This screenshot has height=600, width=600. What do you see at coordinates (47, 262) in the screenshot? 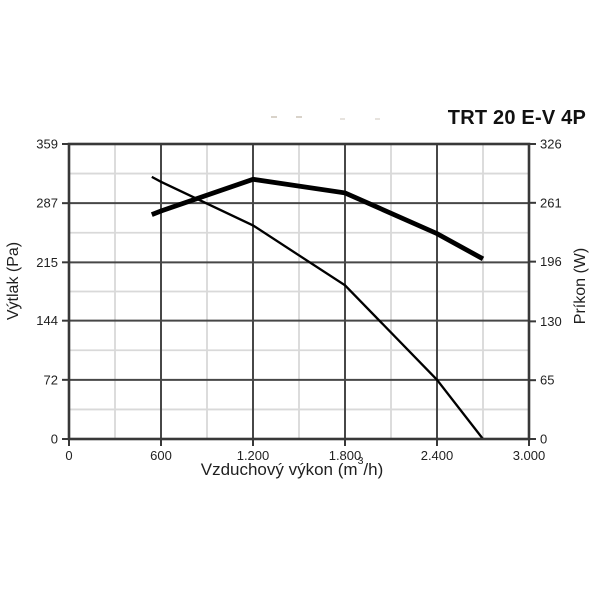
I see `svg-text: 215` at bounding box center [47, 262].